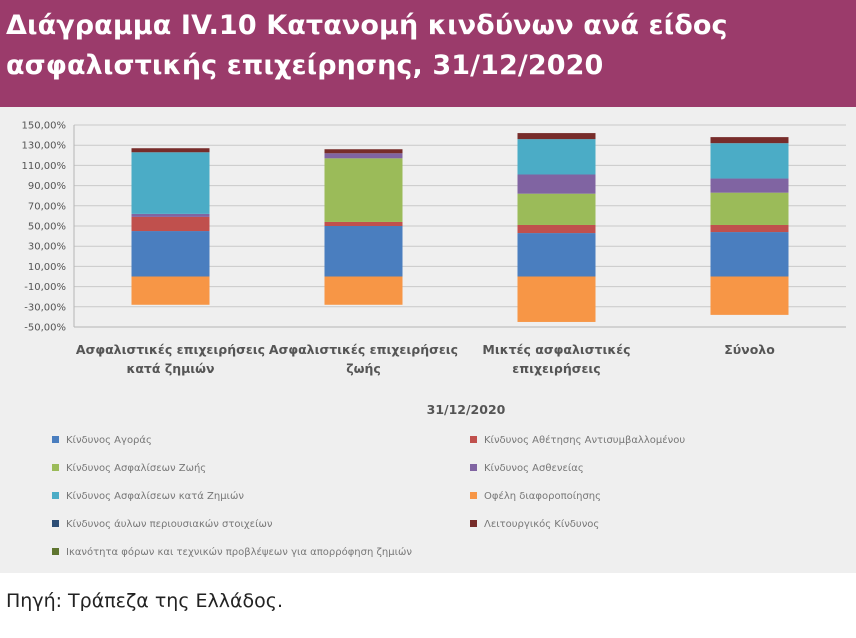 Image resolution: width=856 pixels, height=638 pixels. What do you see at coordinates (45, 287) in the screenshot?
I see `y-tick-label: -10,00%` at bounding box center [45, 287].